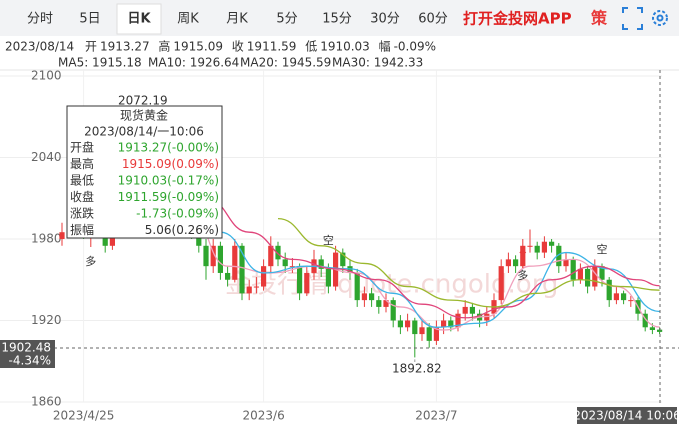  Describe the element at coordinates (91, 47) in the screenshot. I see `info-label: 开` at that location.